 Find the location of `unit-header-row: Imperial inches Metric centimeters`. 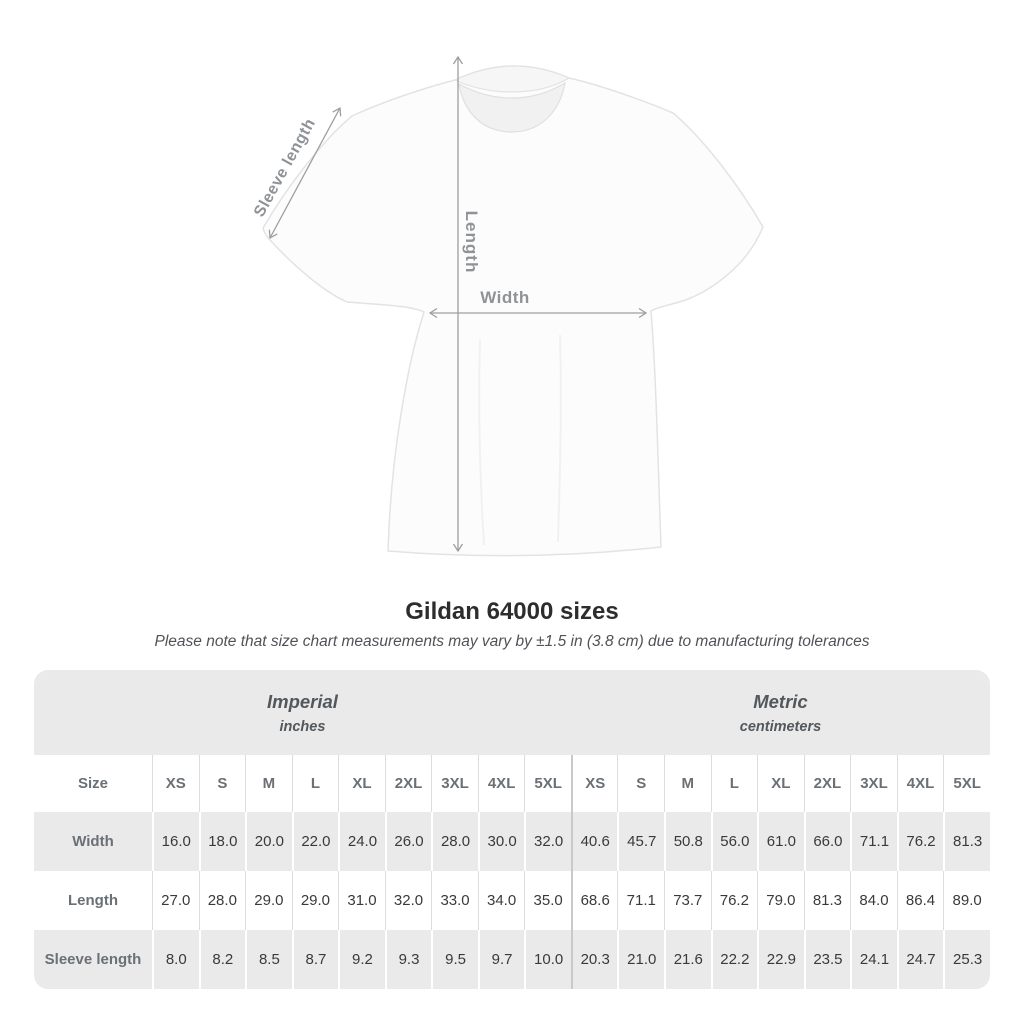

unit-header-row: Imperial inches Metric centimeters is located at coordinates (512, 712).